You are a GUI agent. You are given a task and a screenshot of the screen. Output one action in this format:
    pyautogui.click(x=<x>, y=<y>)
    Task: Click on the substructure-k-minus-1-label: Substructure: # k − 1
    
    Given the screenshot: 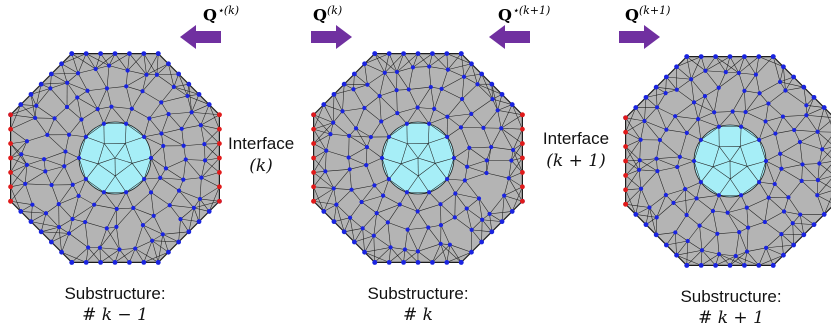 What is the action you would take?
    pyautogui.click(x=115, y=304)
    